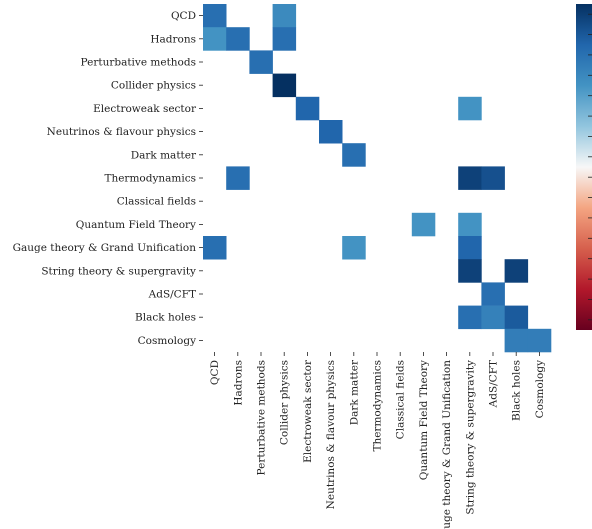 The image size is (592, 529). What do you see at coordinates (494, 384) in the screenshot?
I see `x-tick-label-12: AdS/CFT` at bounding box center [494, 384].